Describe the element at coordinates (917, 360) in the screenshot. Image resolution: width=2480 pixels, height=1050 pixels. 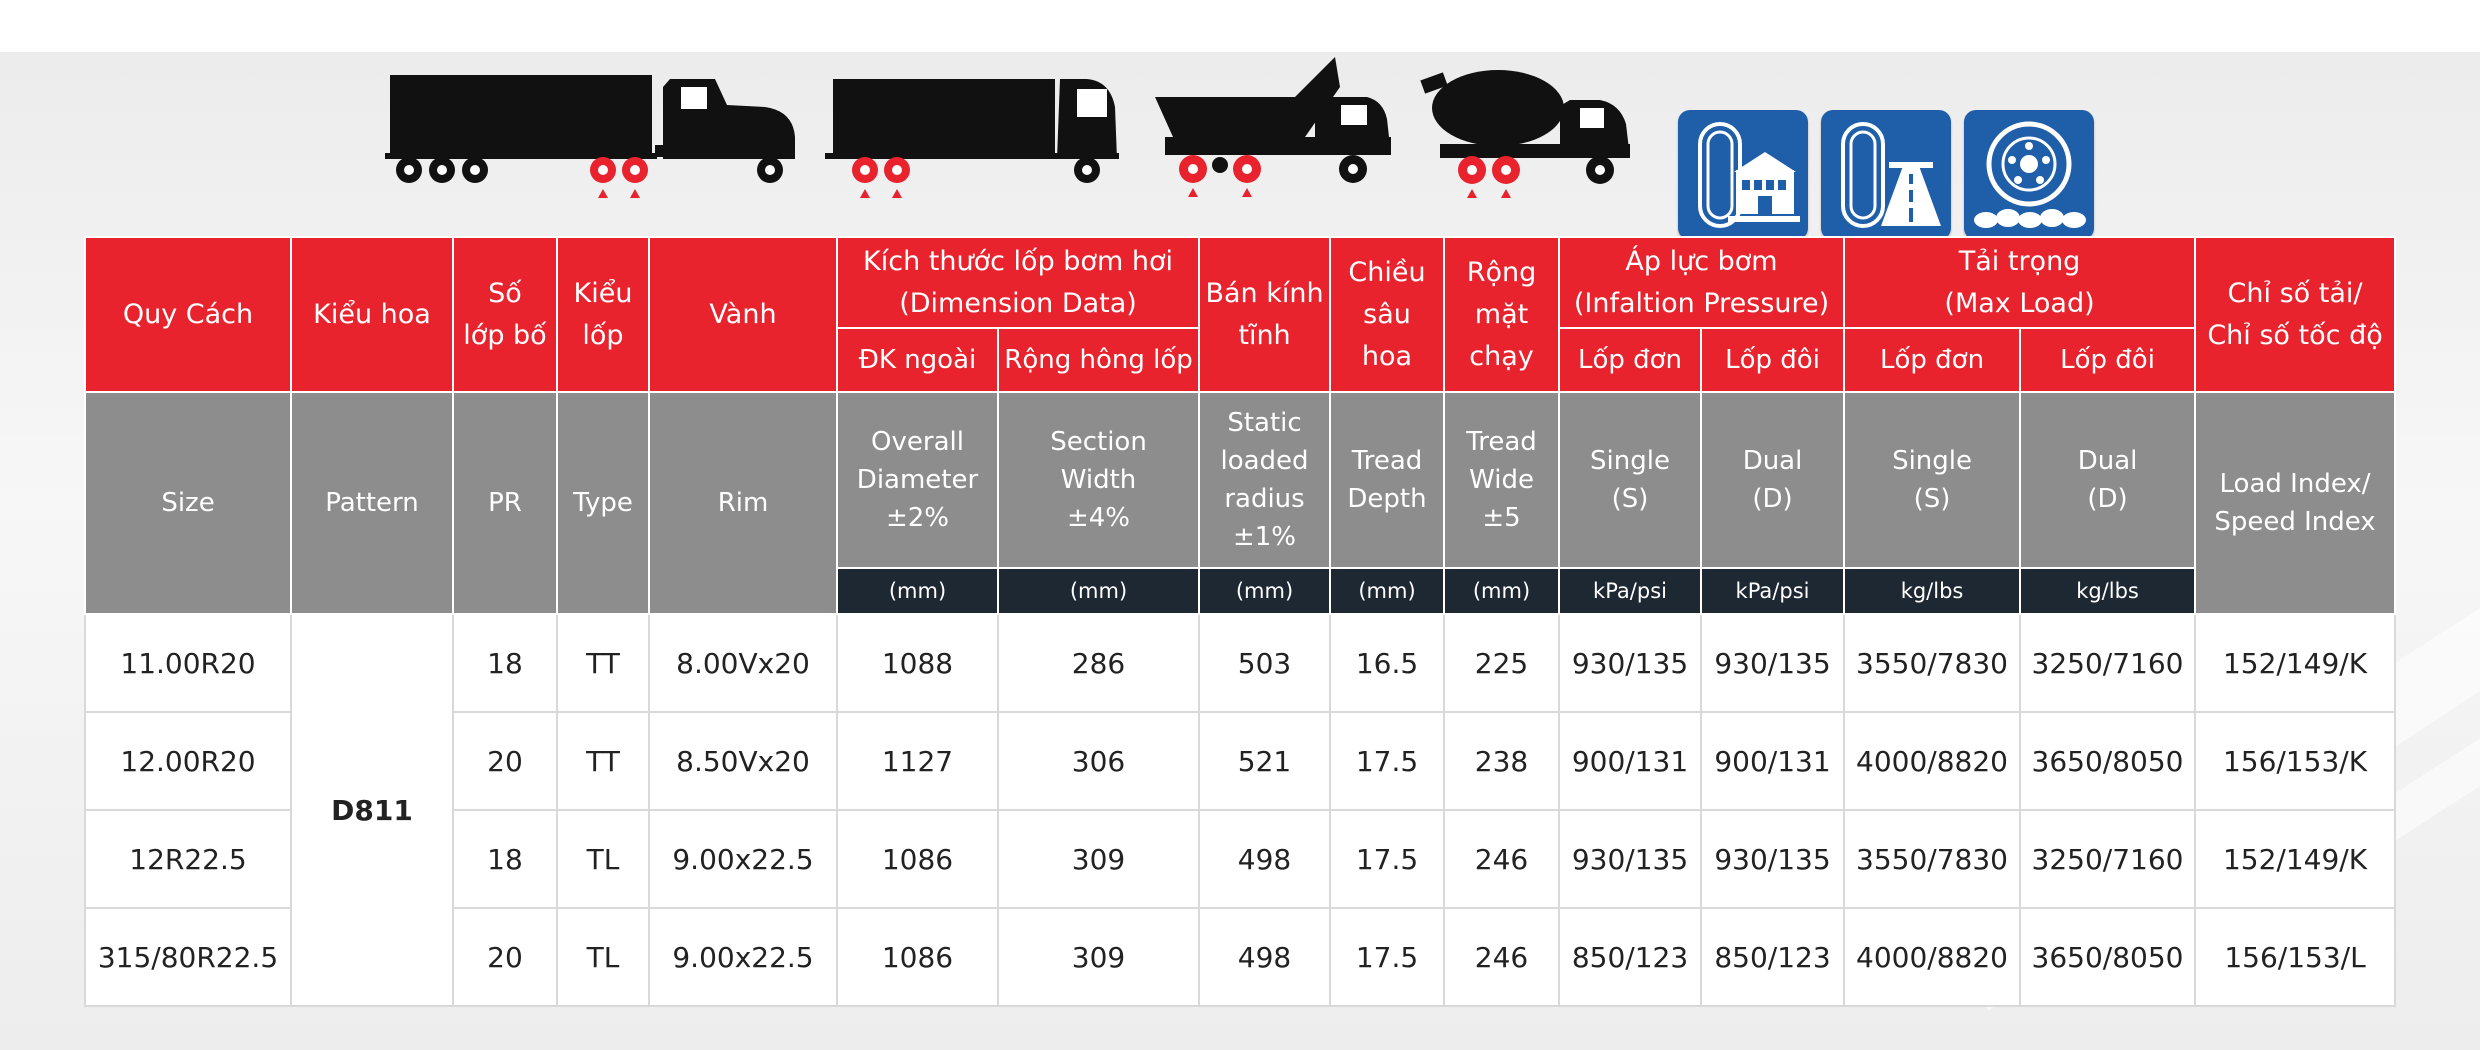
I see `header-overall-dia-vn: ĐK ngoài` at that location.